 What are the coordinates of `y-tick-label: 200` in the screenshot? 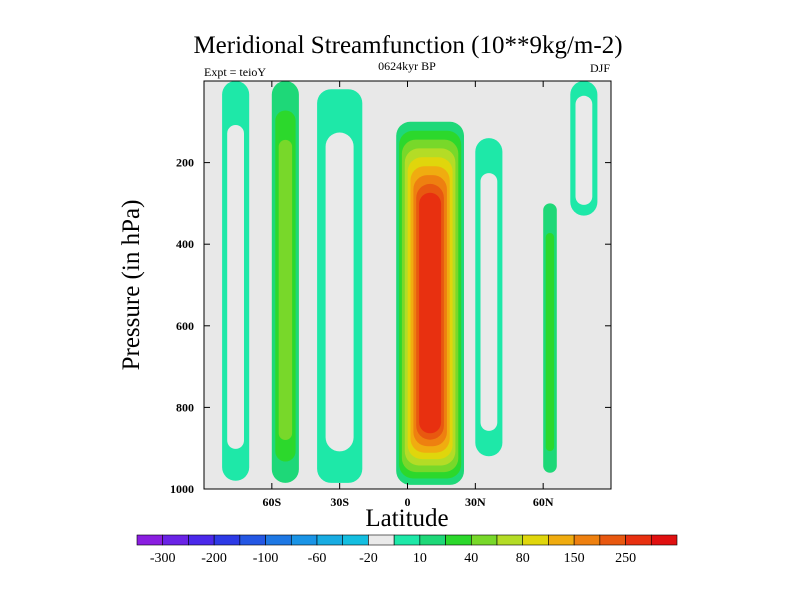 It's located at (185, 163).